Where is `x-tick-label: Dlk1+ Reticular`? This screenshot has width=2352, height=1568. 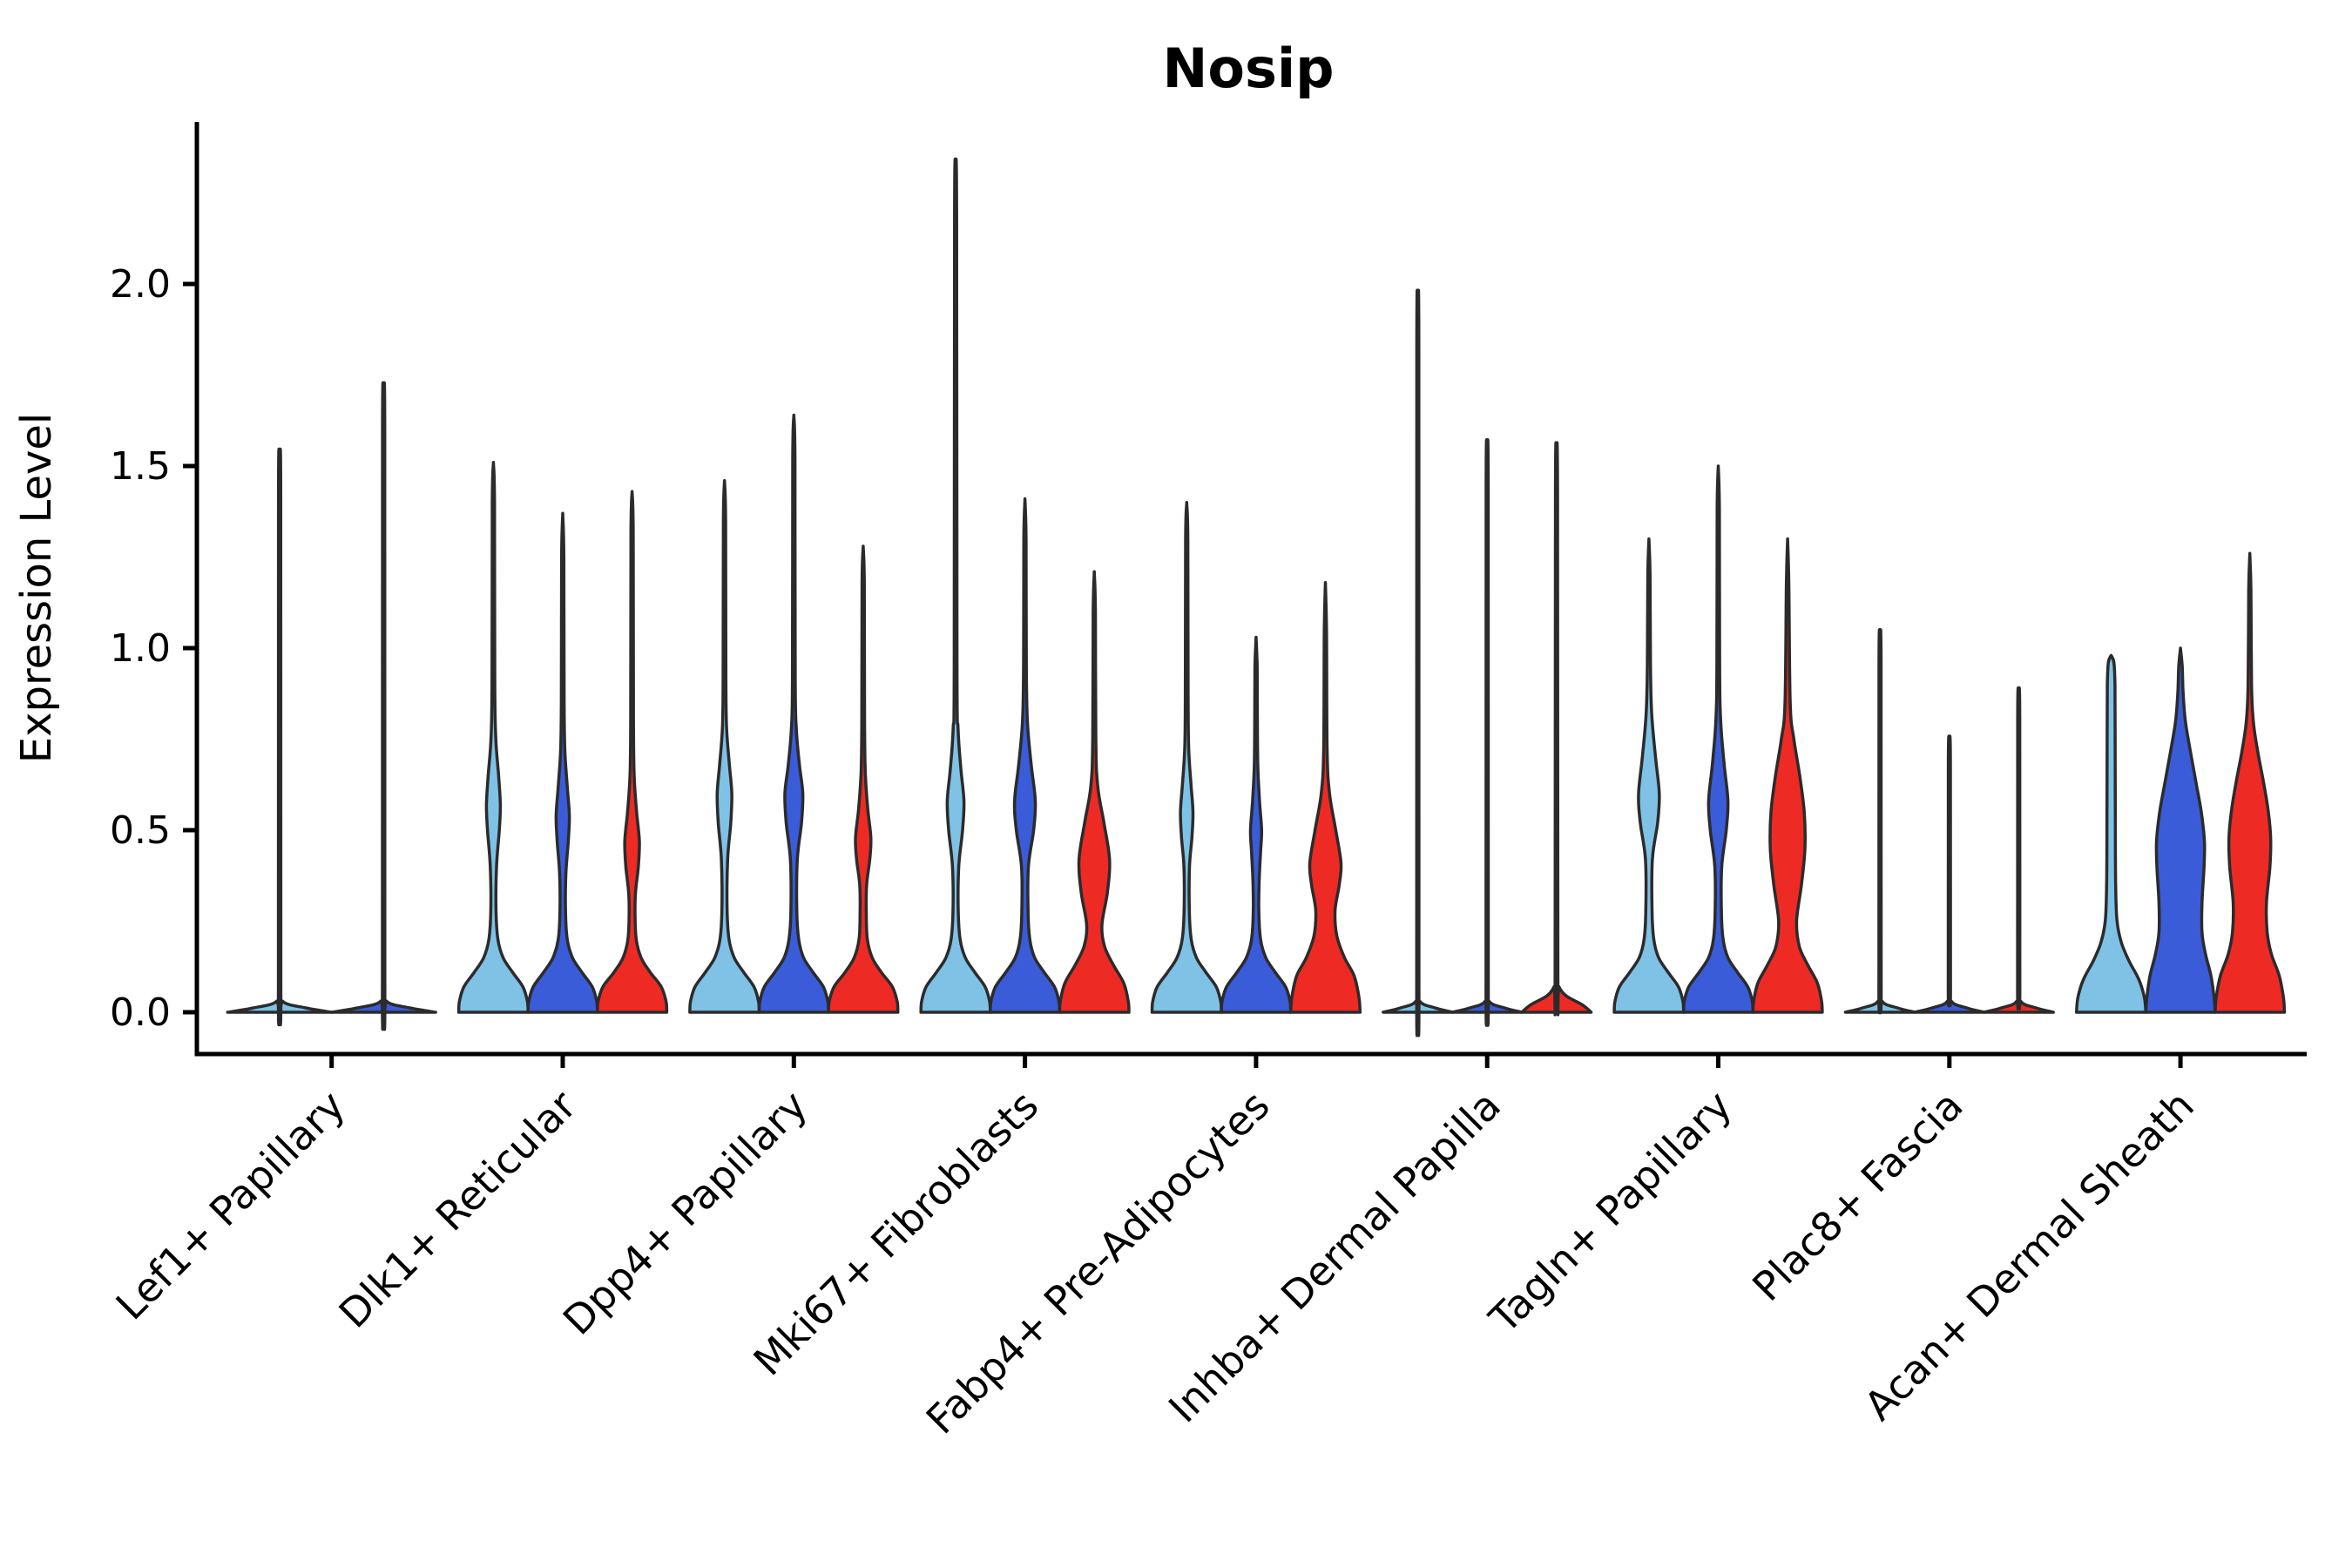 x-tick-label: Dlk1+ Reticular is located at coordinates (457, 1209).